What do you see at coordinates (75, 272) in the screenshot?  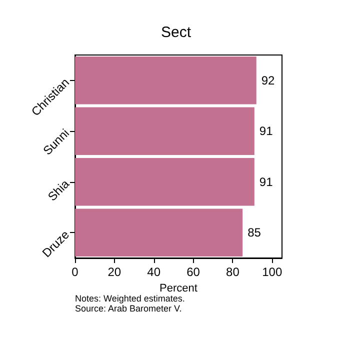 I see `x-tick-label: 0` at bounding box center [75, 272].